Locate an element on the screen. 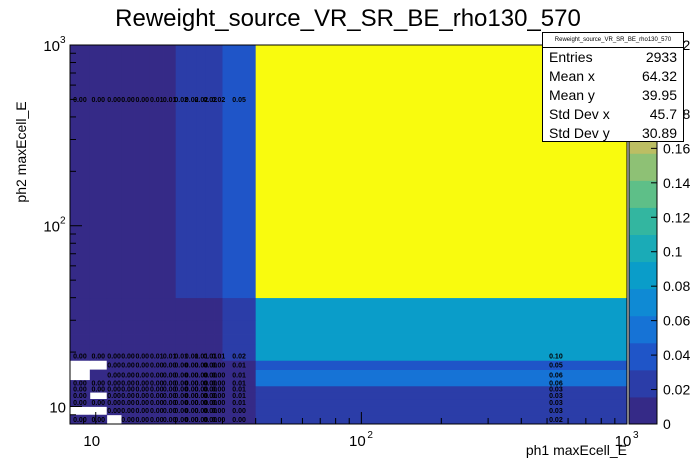 This screenshot has width=696, height=472. z-tick-label: 0 is located at coordinates (667, 424).